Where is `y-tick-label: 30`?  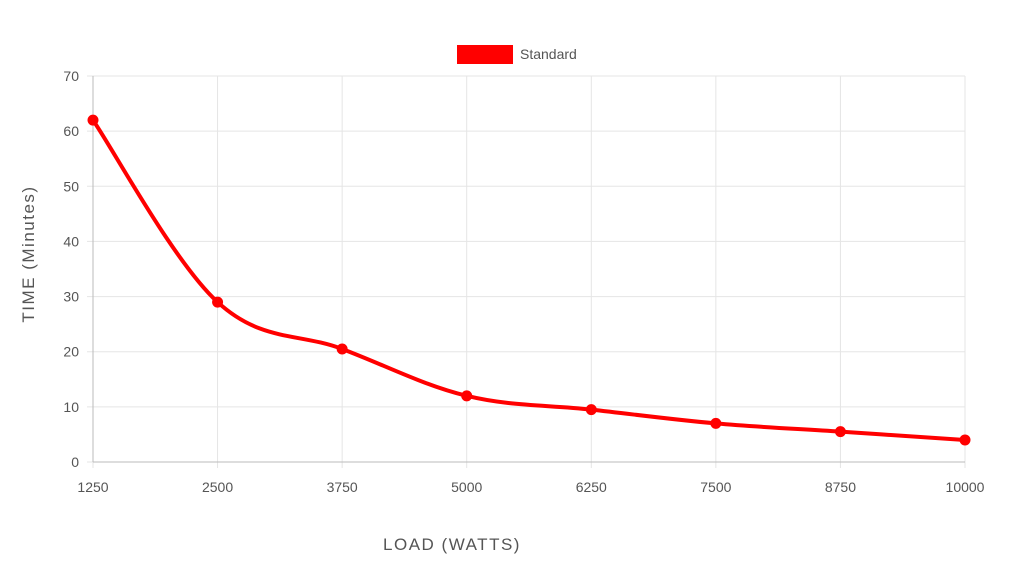 y-tick-label: 30 is located at coordinates (71, 297).